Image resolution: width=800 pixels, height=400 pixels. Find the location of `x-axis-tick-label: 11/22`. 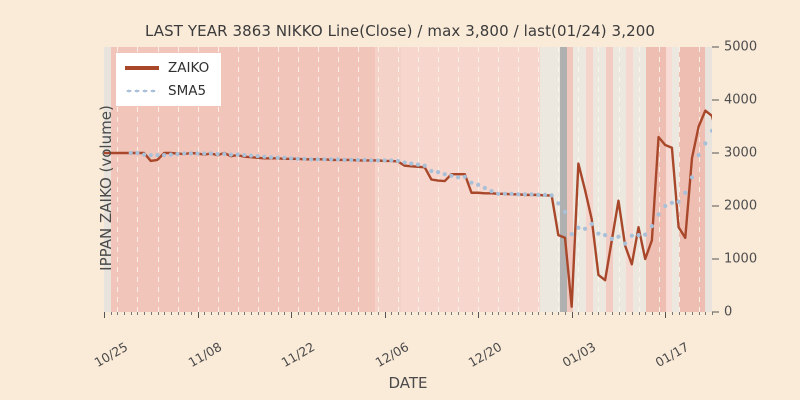

x-axis-tick-label: 11/22 is located at coordinates (298, 355).